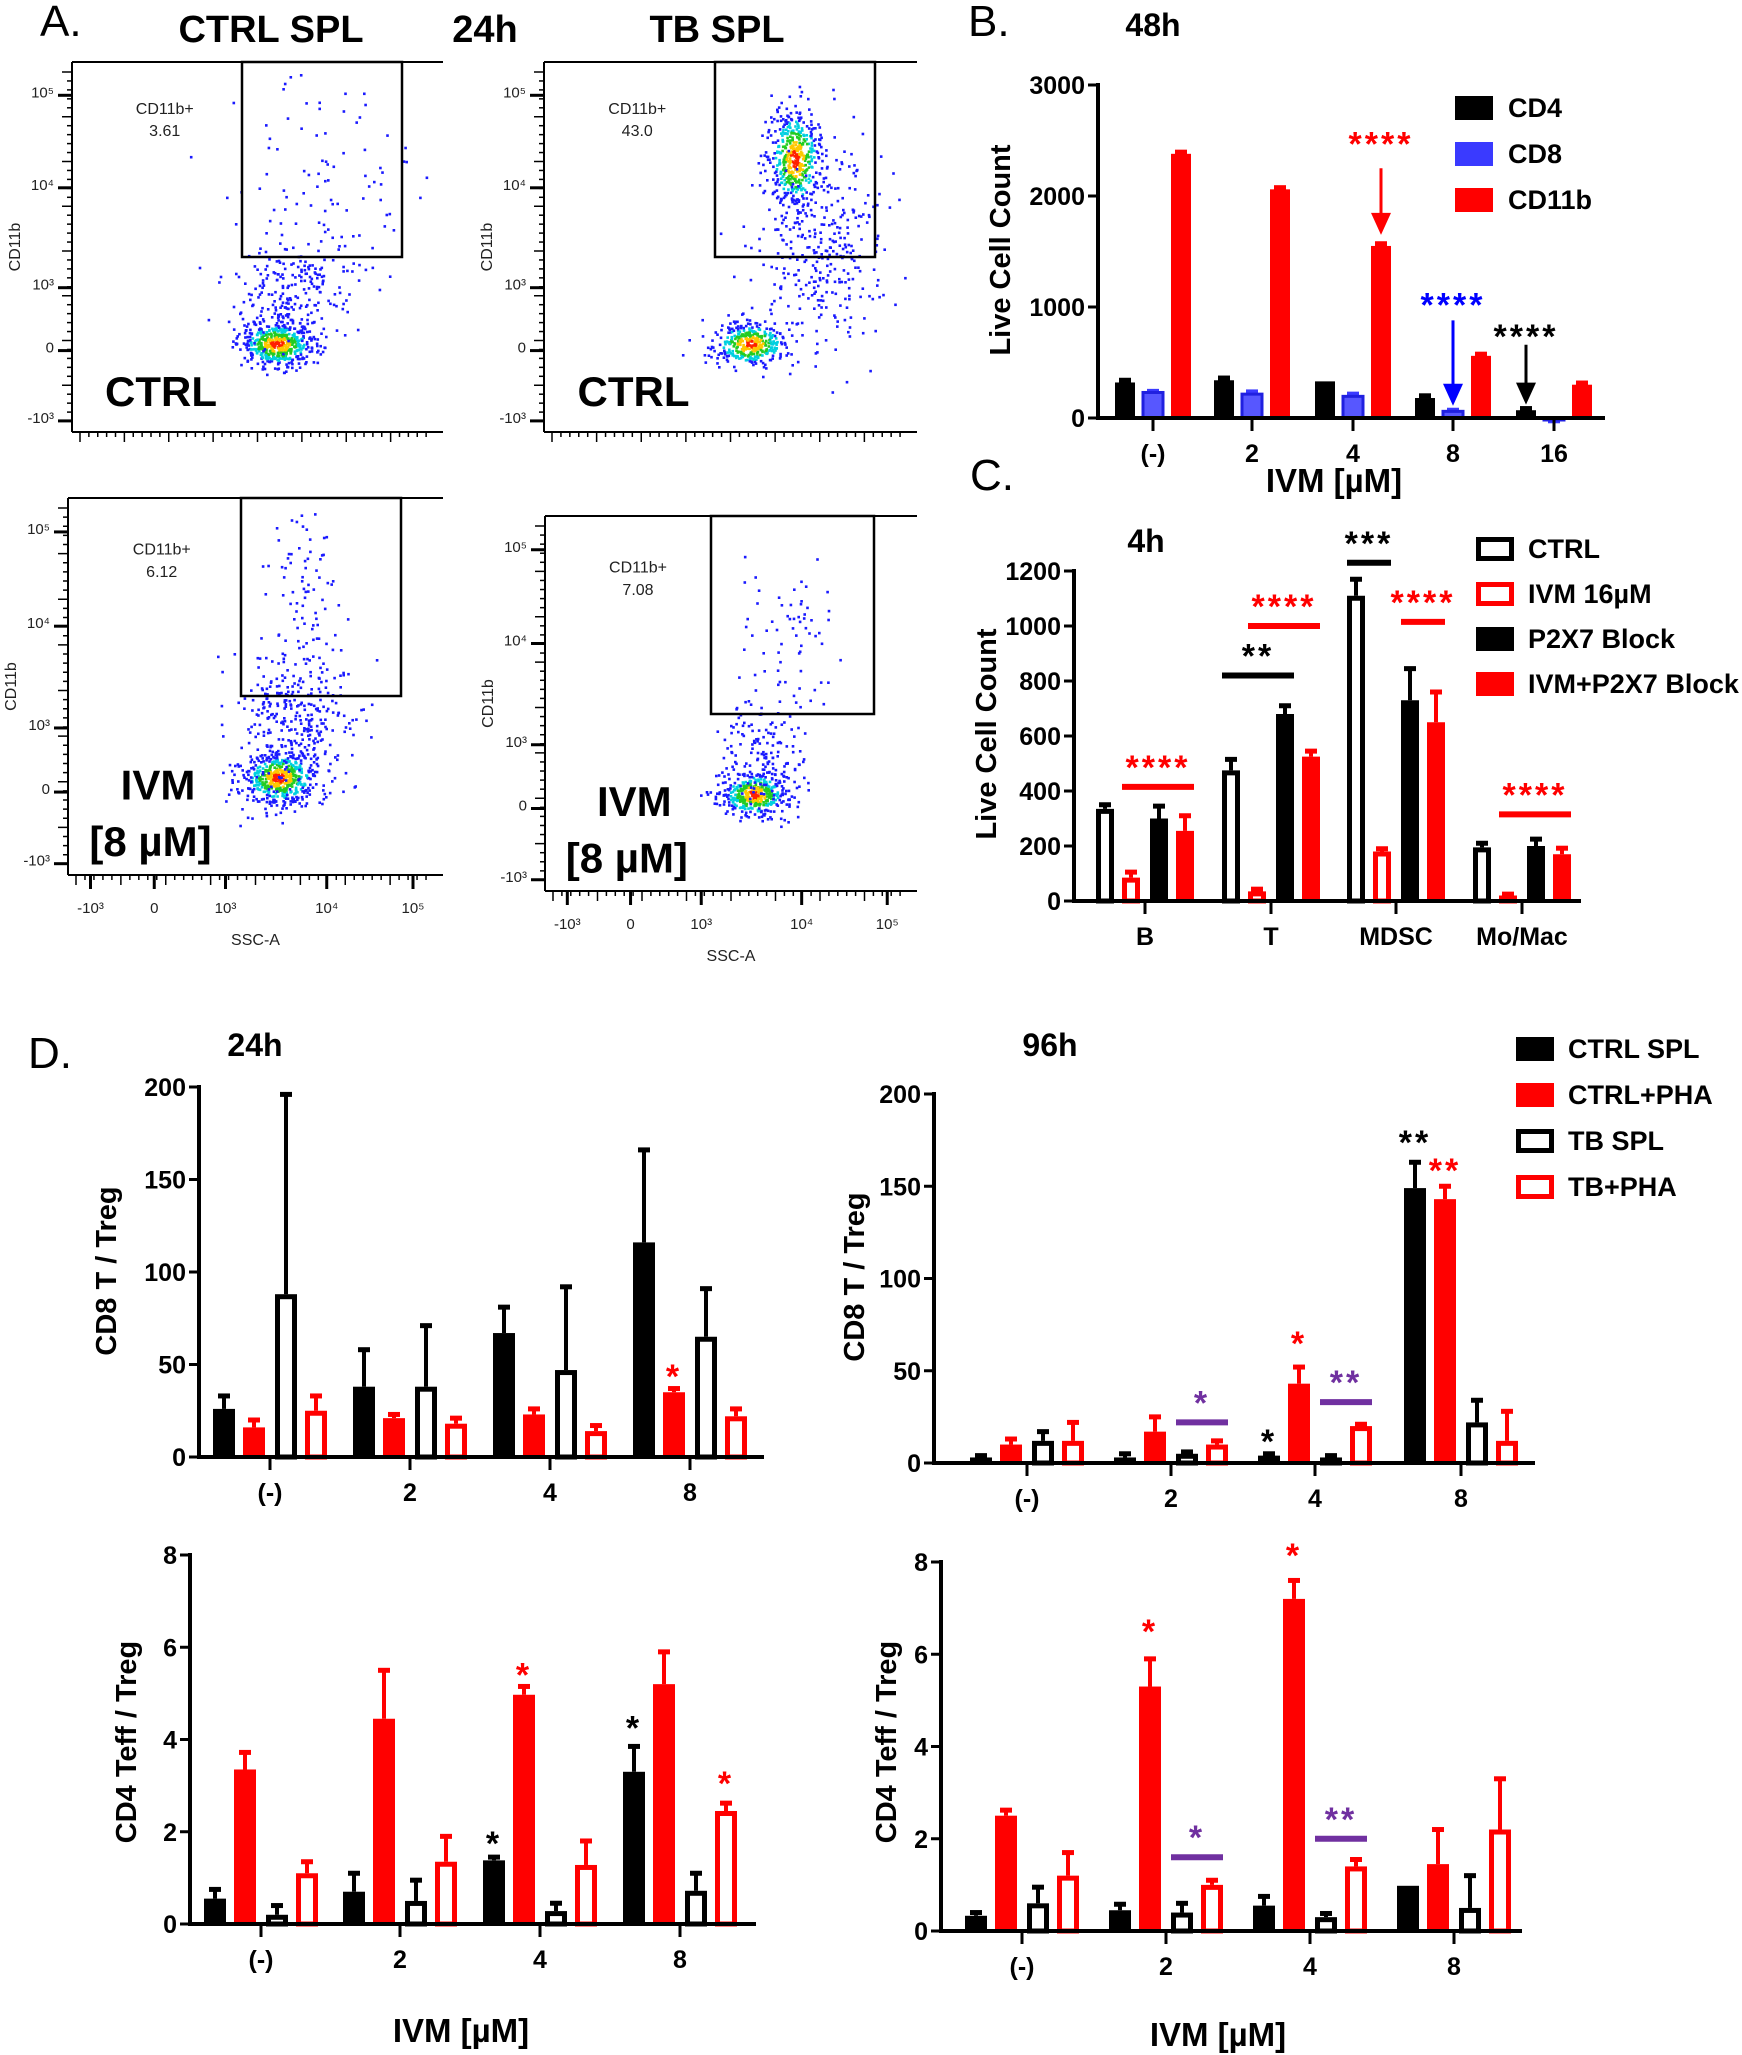 The height and width of the screenshot is (2055, 1742). What do you see at coordinates (1353, 454) in the screenshot?
I see `x-tick-label: 4` at bounding box center [1353, 454].